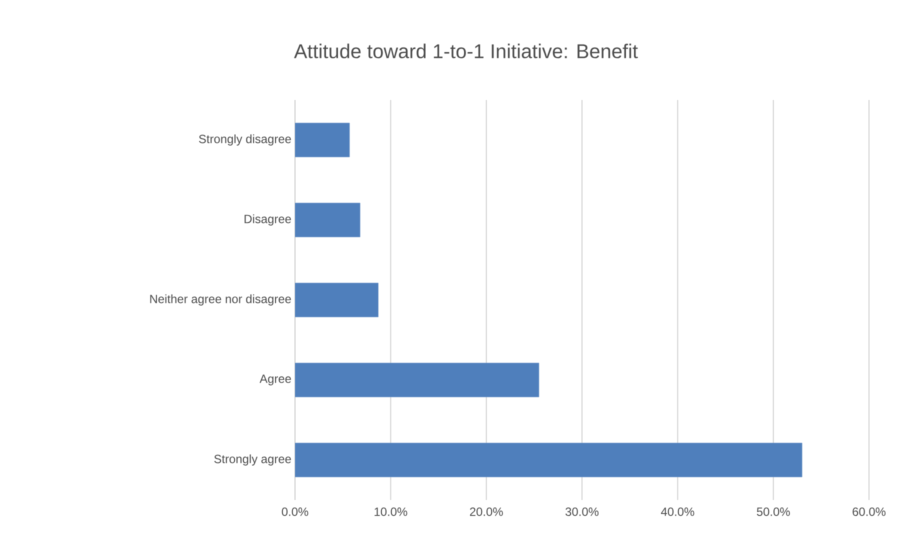  I want to click on chart-title: Attitude toward 1-to-1 Initiative: Benefit, so click(466, 51).